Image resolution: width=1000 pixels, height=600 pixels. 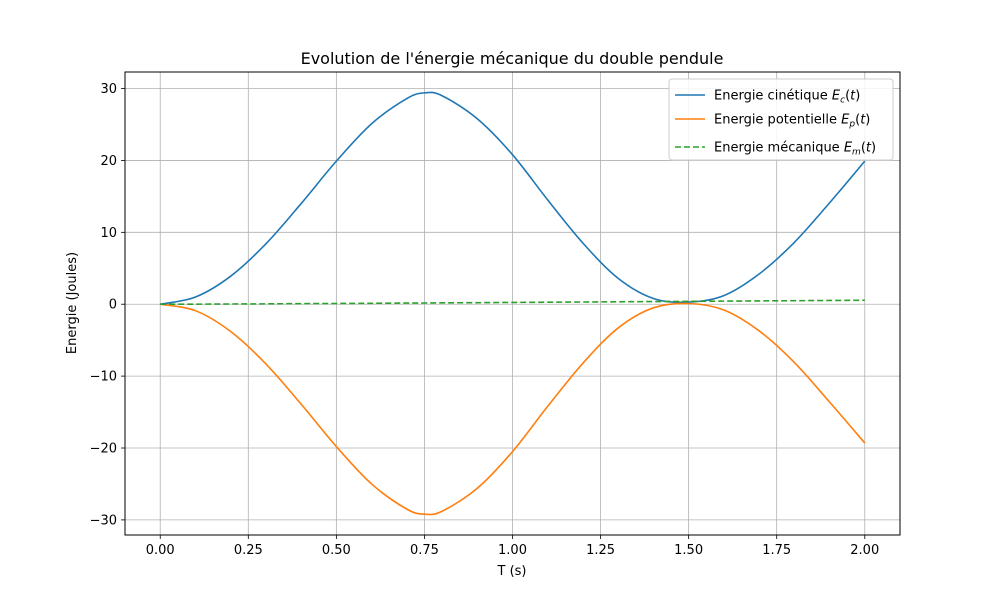 I want to click on legend-box, so click(x=781, y=119).